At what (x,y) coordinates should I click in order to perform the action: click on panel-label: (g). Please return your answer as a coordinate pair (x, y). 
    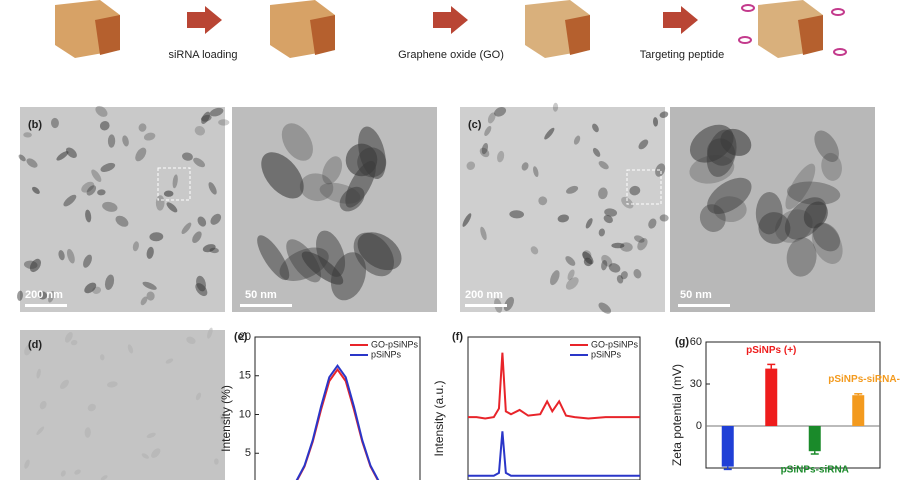
    Looking at the image, I should click on (682, 342).